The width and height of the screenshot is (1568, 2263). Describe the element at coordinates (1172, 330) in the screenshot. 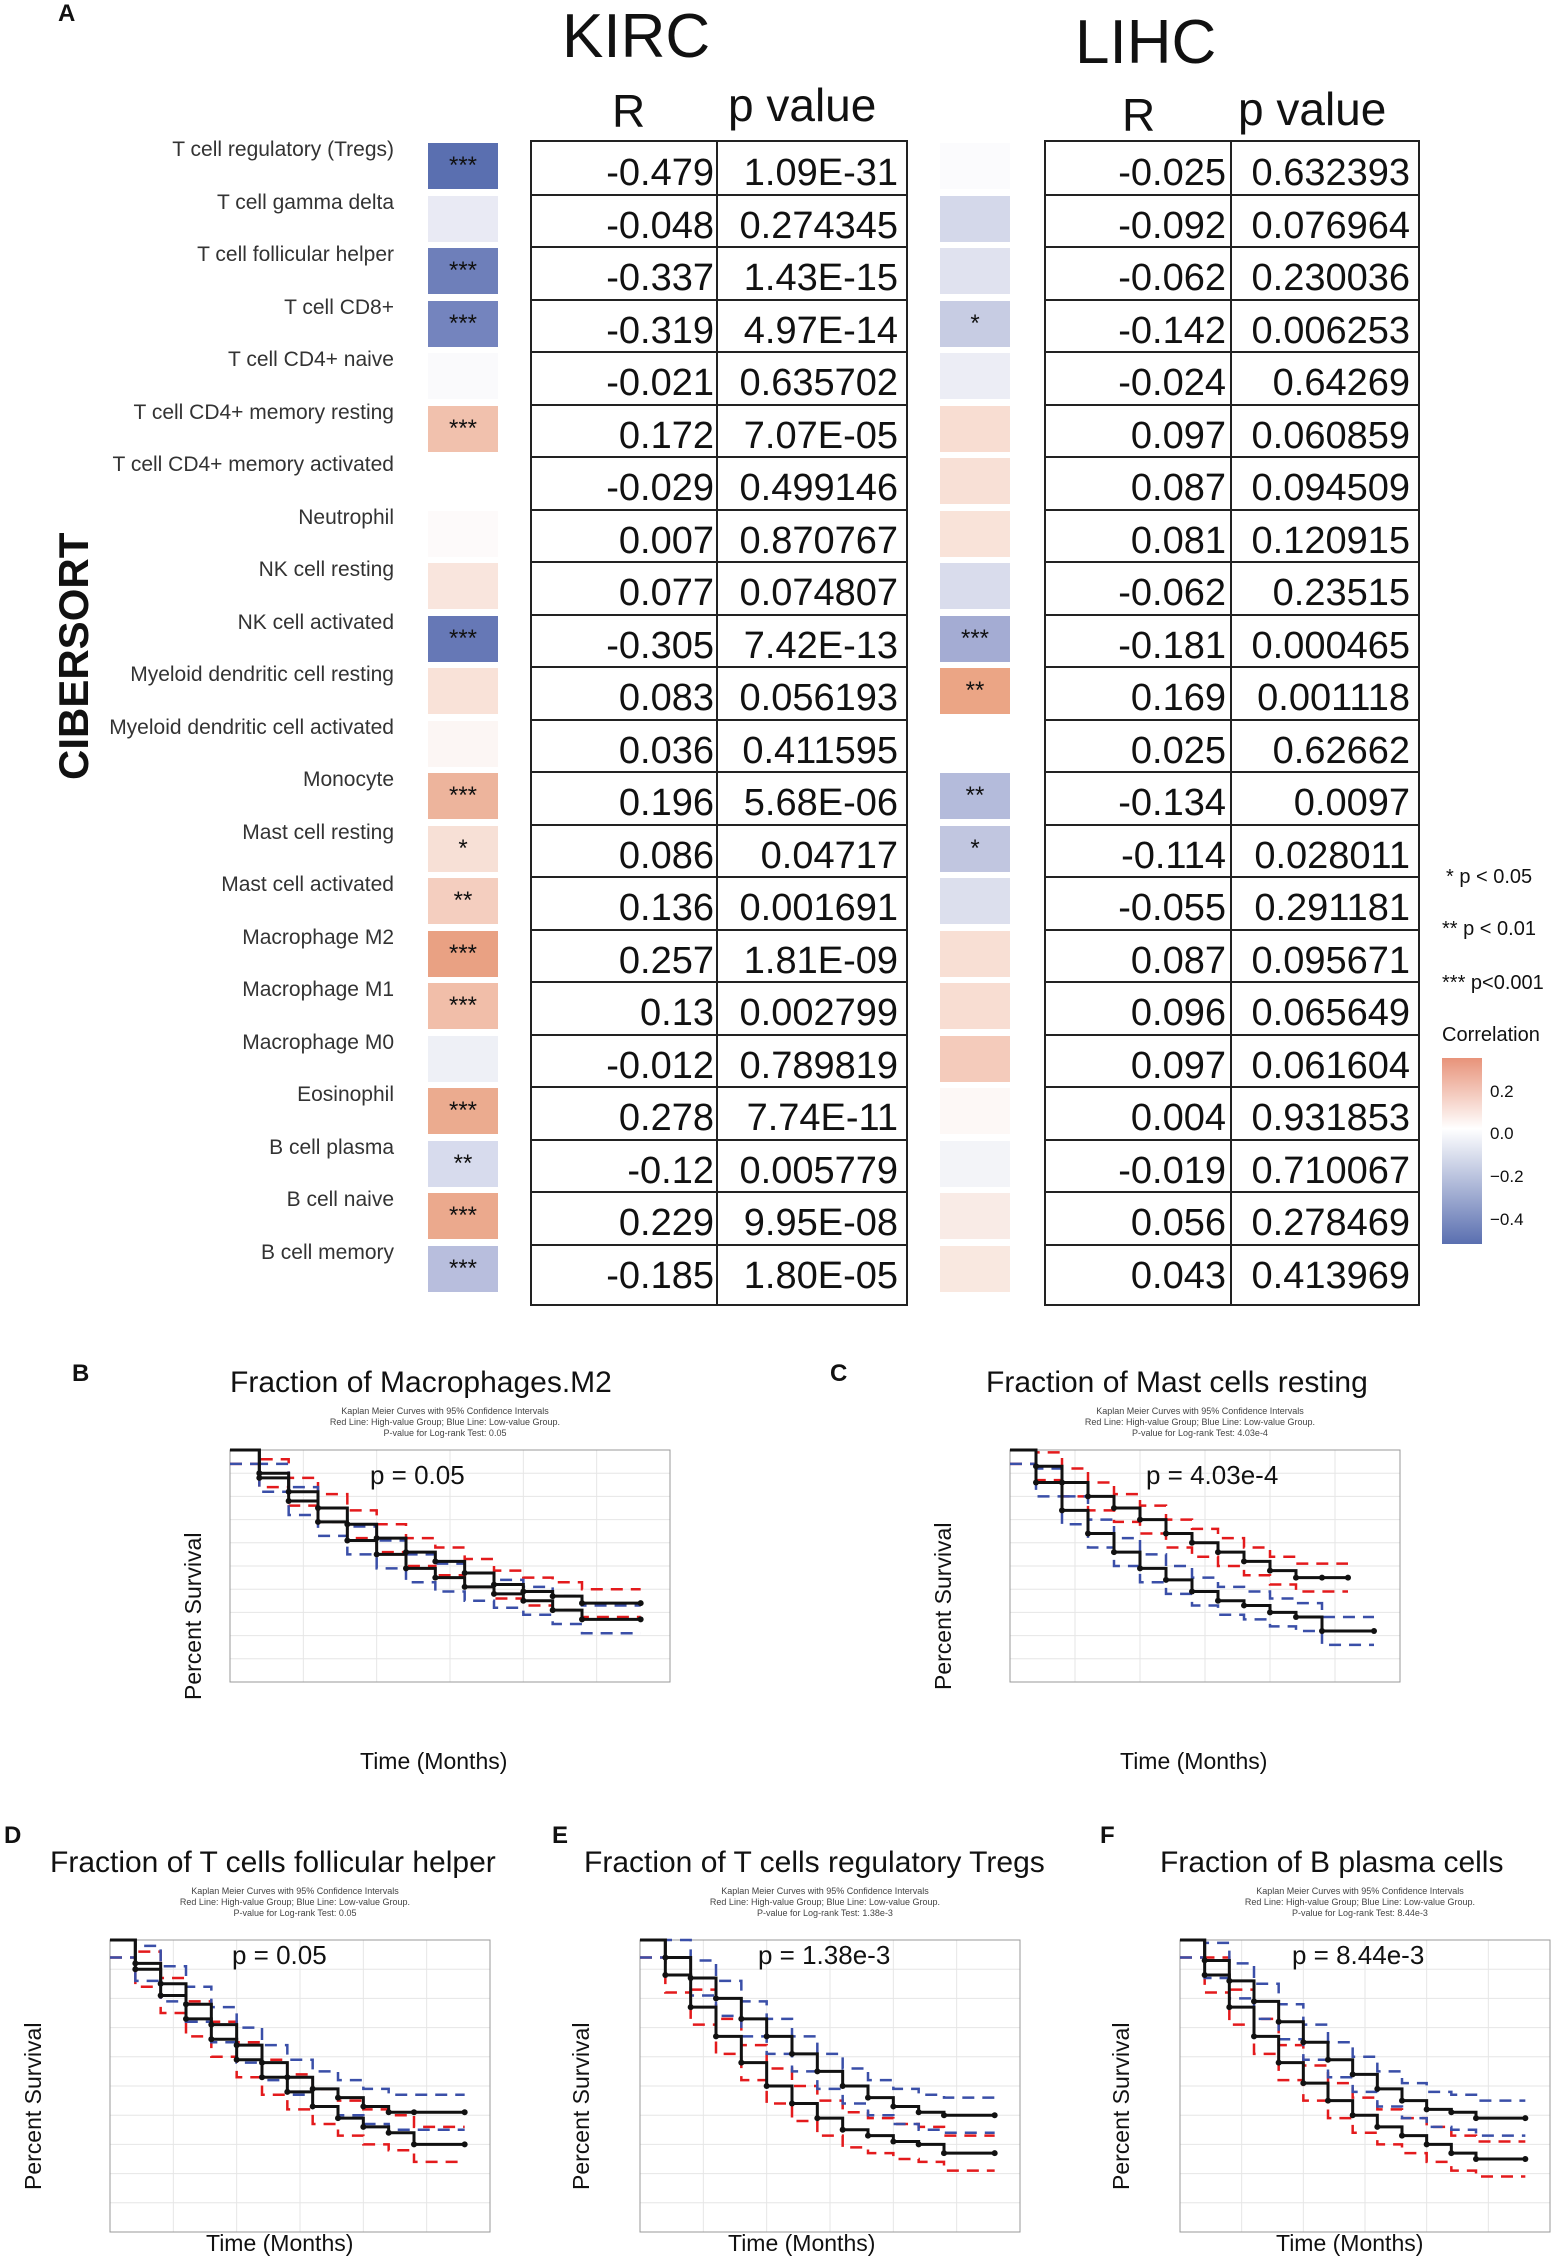

I see `r-value: -0.142` at that location.